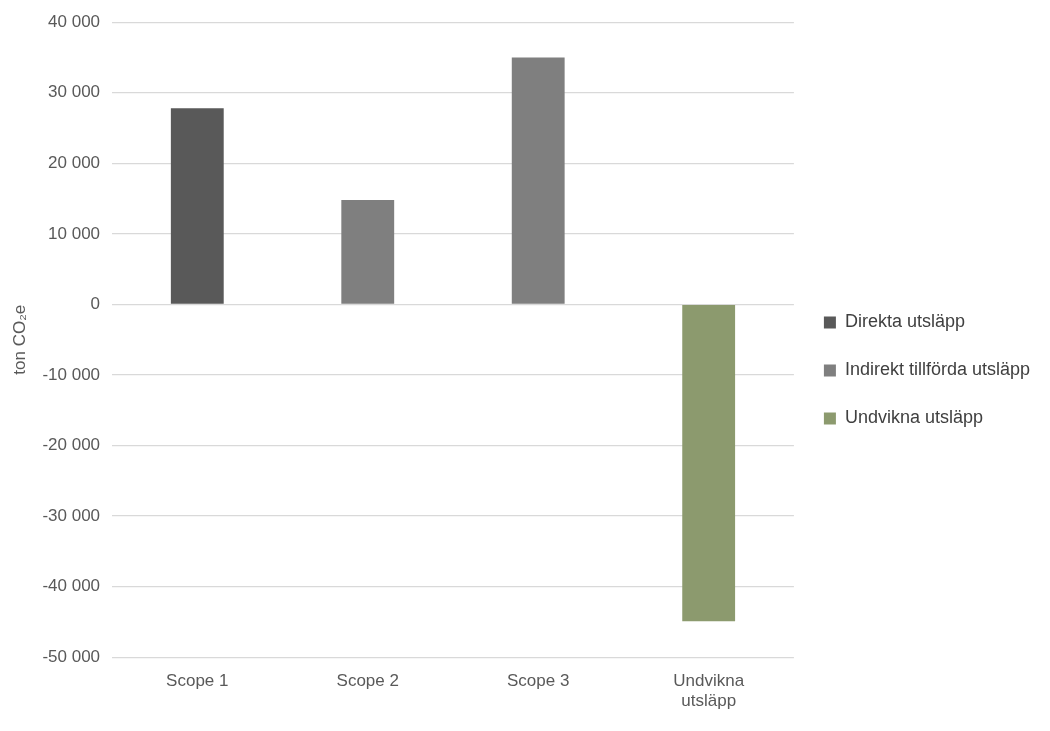 This screenshot has height=731, width=1050. I want to click on y-tick-label: -20 000, so click(71, 445).